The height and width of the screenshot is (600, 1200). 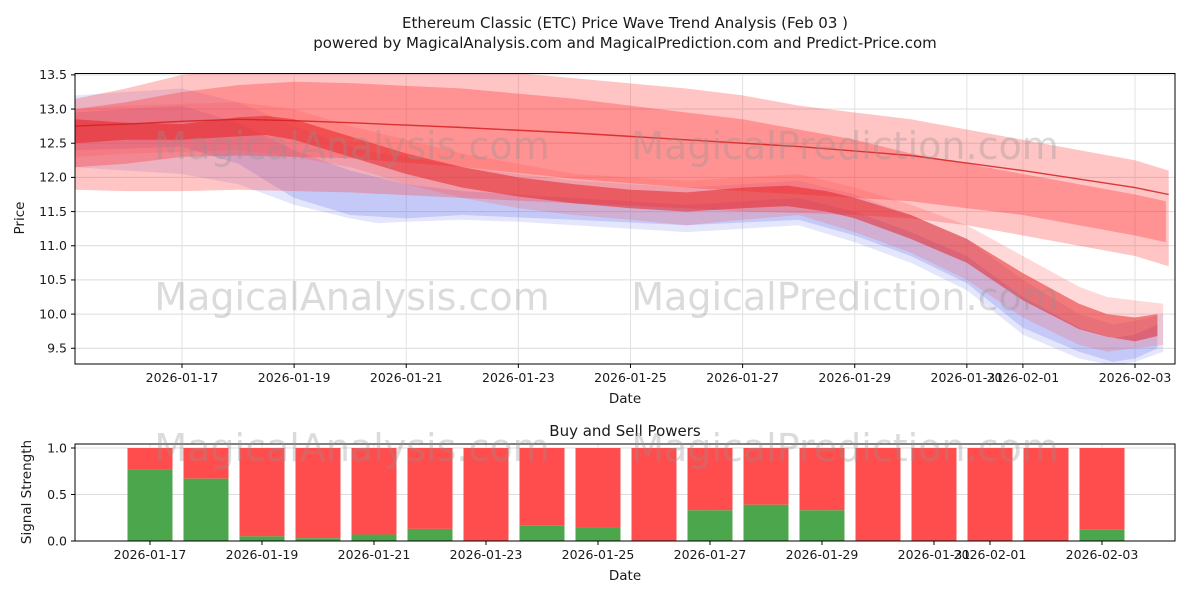 What do you see at coordinates (53, 279) in the screenshot?
I see `y-tick-label: 10.5` at bounding box center [53, 279].